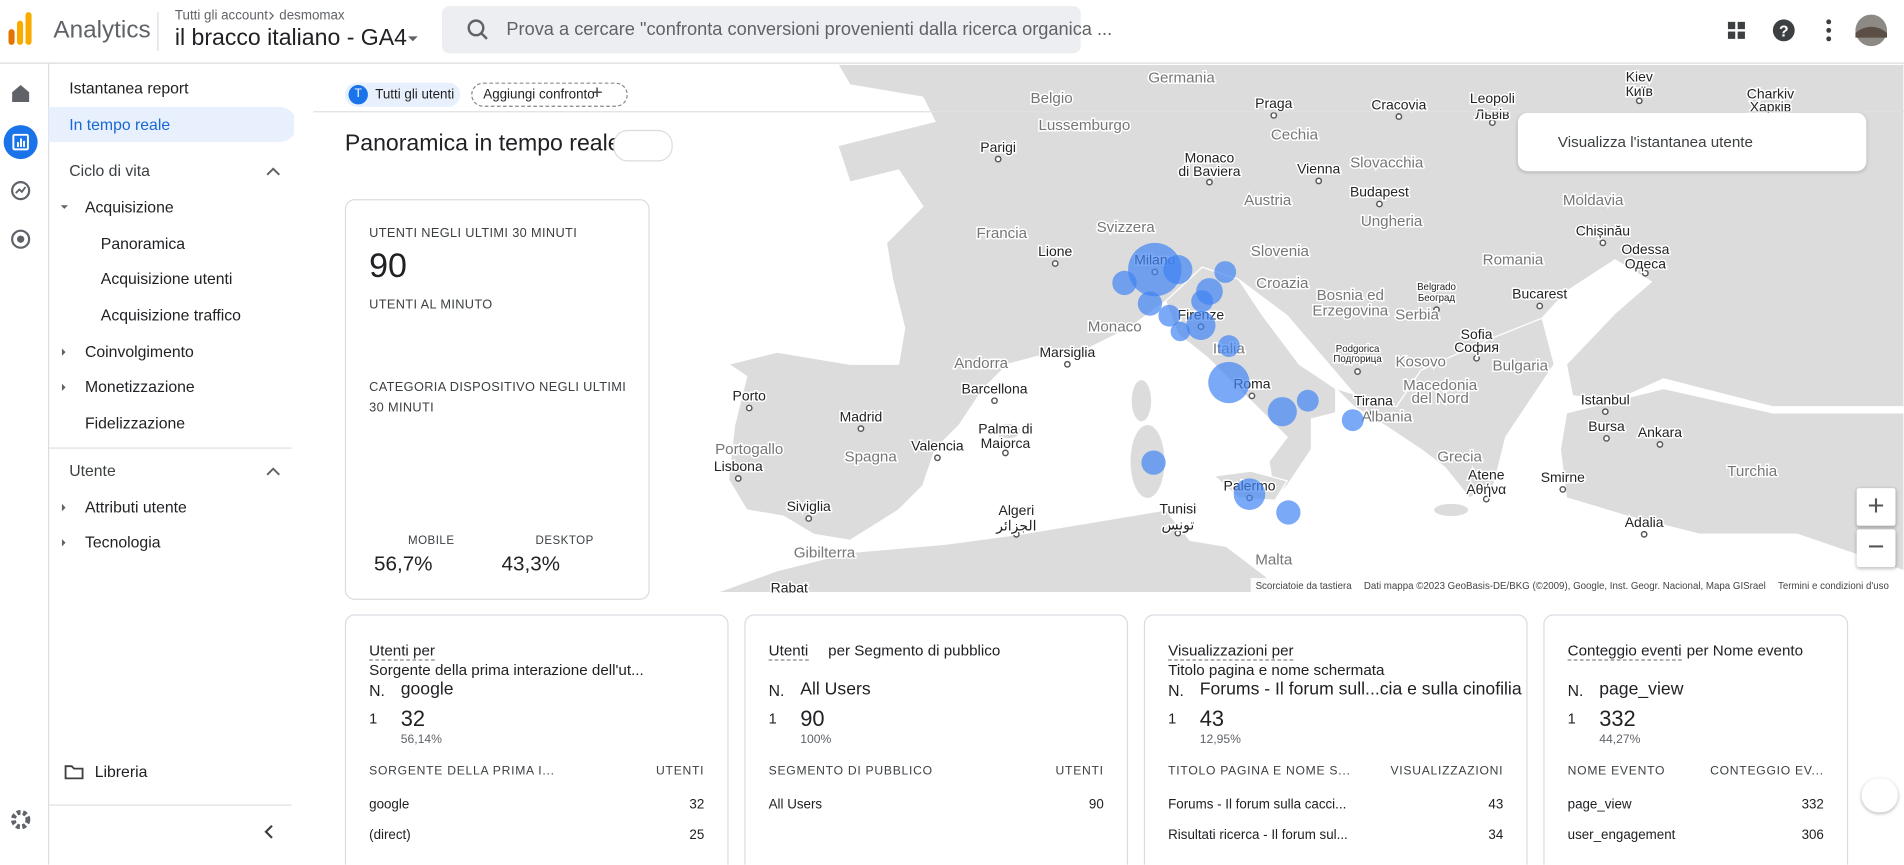 This screenshot has height=865, width=1904. Describe the element at coordinates (1002, 551) in the screenshot. I see `land` at that location.